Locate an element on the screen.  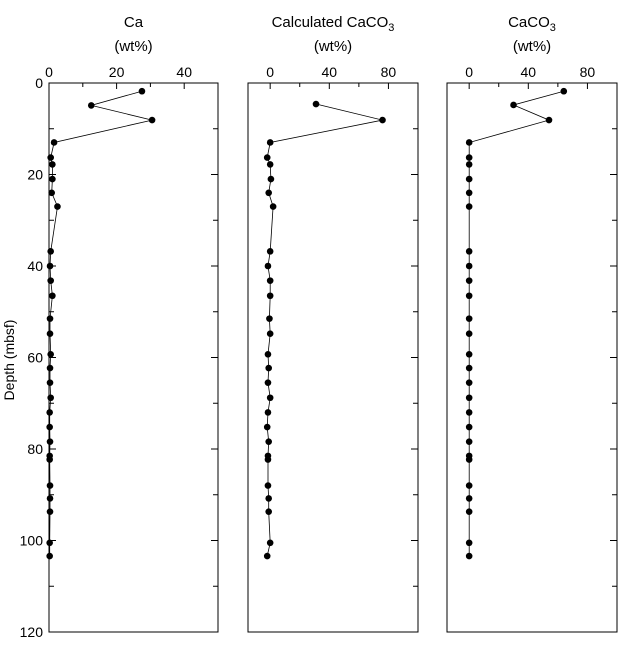
y-axis-title: Depth (mbsf) is located at coordinates (9, 360).